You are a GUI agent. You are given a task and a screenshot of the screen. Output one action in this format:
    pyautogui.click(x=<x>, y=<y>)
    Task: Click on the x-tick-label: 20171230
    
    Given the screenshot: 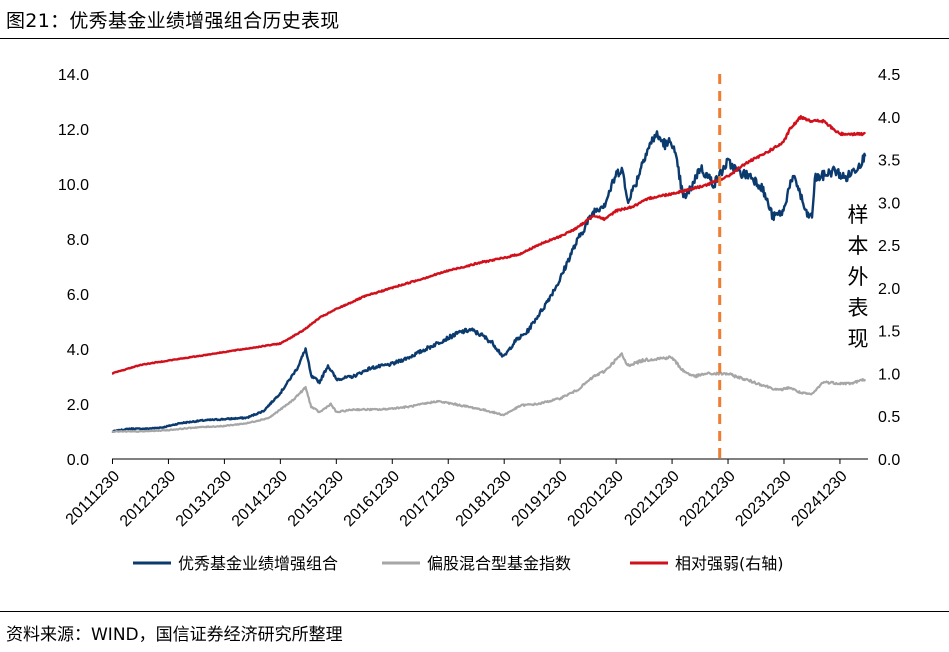 What is the action you would take?
    pyautogui.click(x=428, y=499)
    